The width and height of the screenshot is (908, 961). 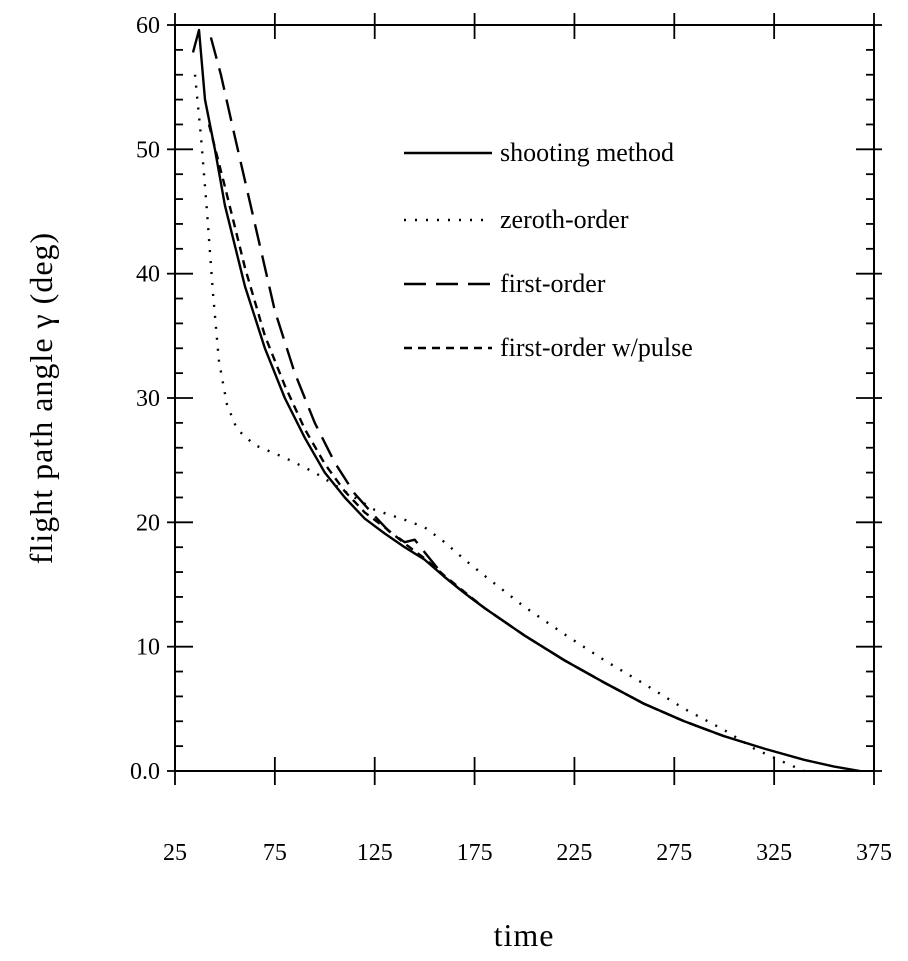 What do you see at coordinates (564, 219) in the screenshot?
I see `legend-label-2: zeroth-order` at bounding box center [564, 219].